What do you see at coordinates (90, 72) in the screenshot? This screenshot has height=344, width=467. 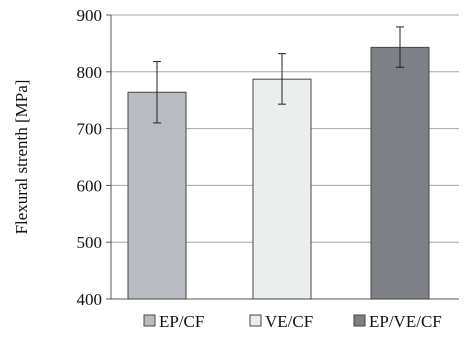 I see `y-tick-label: 800` at bounding box center [90, 72].